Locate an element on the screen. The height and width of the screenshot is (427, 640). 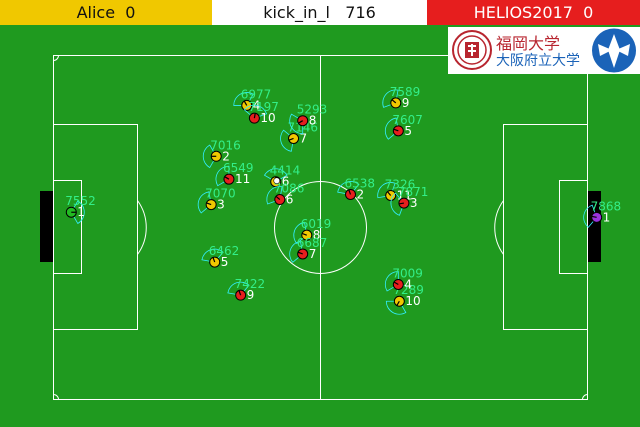
player-body is located at coordinates (294, 138).